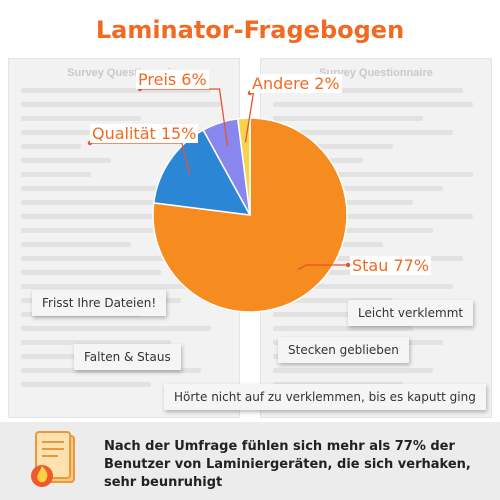 The image size is (500, 500). Describe the element at coordinates (144, 133) in the screenshot. I see `pie-label-qualitaet: Qualität 15%` at that location.